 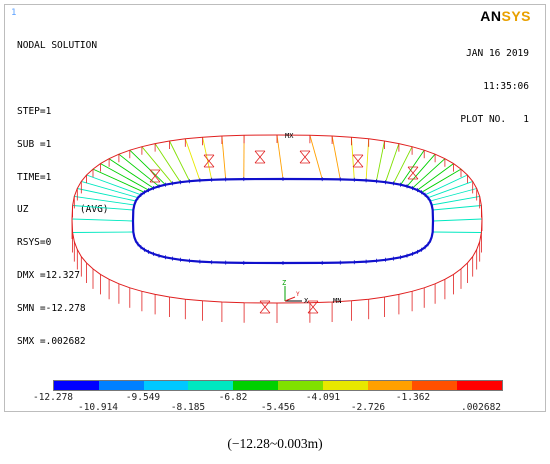 I want to click on max-marker: MX, so click(x=289, y=136).